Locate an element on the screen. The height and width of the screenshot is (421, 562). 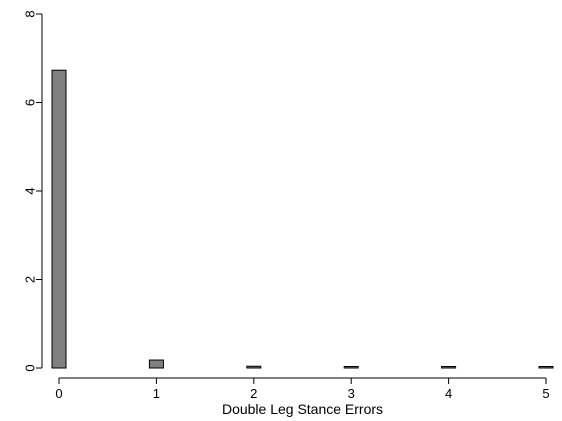
y-tick-label-2: 2 is located at coordinates (30, 279).